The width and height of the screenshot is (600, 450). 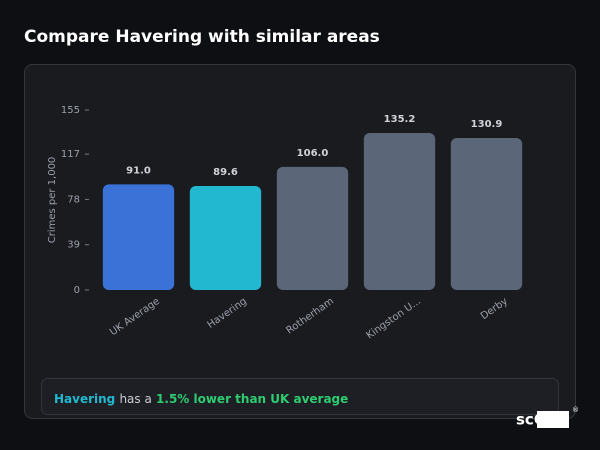 What do you see at coordinates (77, 290) in the screenshot?
I see `y-tick-label: 0` at bounding box center [77, 290].